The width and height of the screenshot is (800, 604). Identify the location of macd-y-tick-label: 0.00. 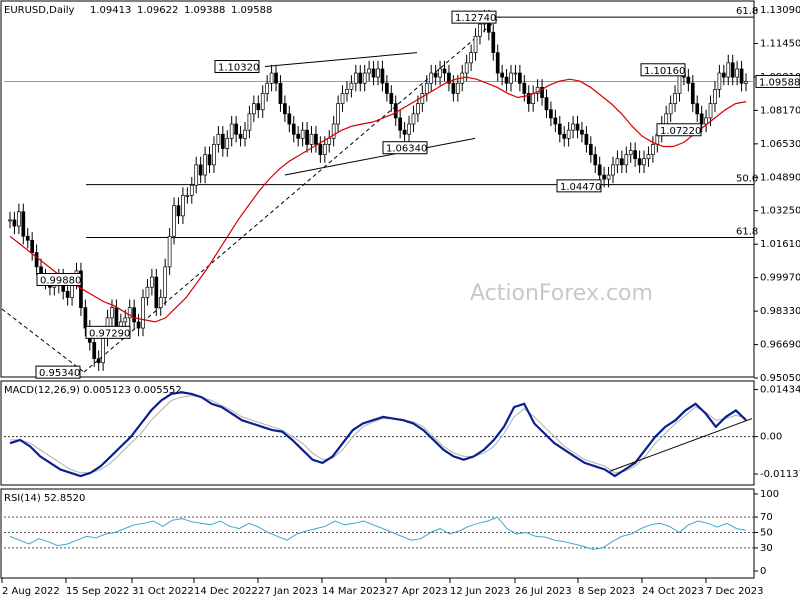
(771, 437).